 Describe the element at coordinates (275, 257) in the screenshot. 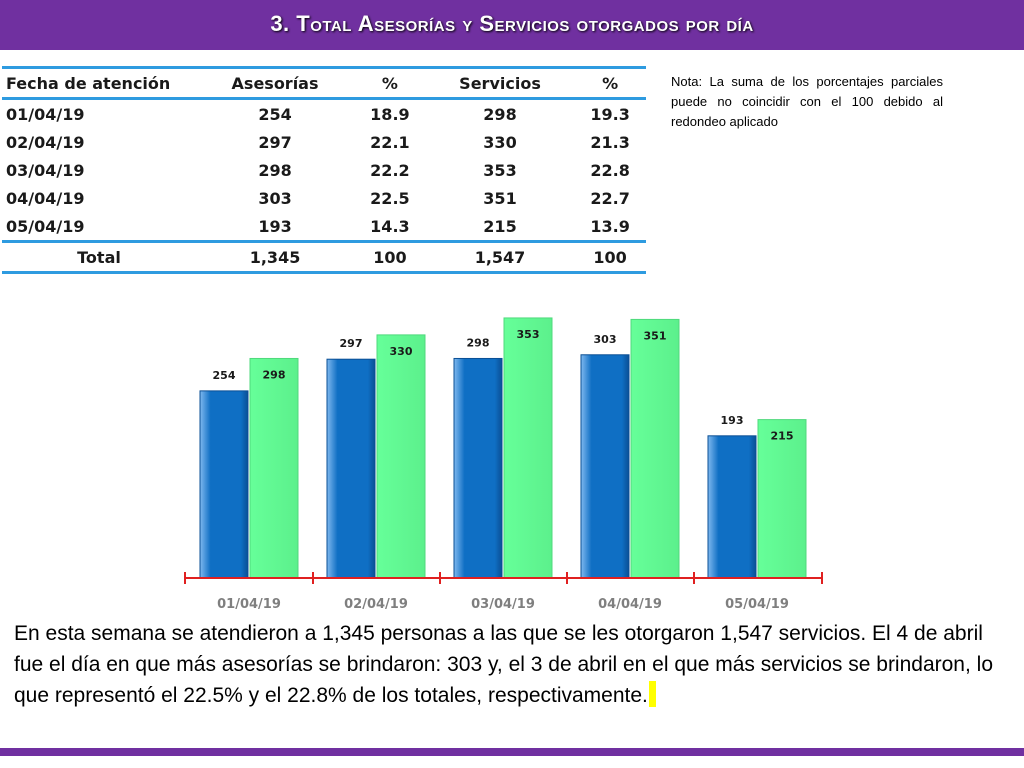

I see `total-asesorias: 1,345` at that location.